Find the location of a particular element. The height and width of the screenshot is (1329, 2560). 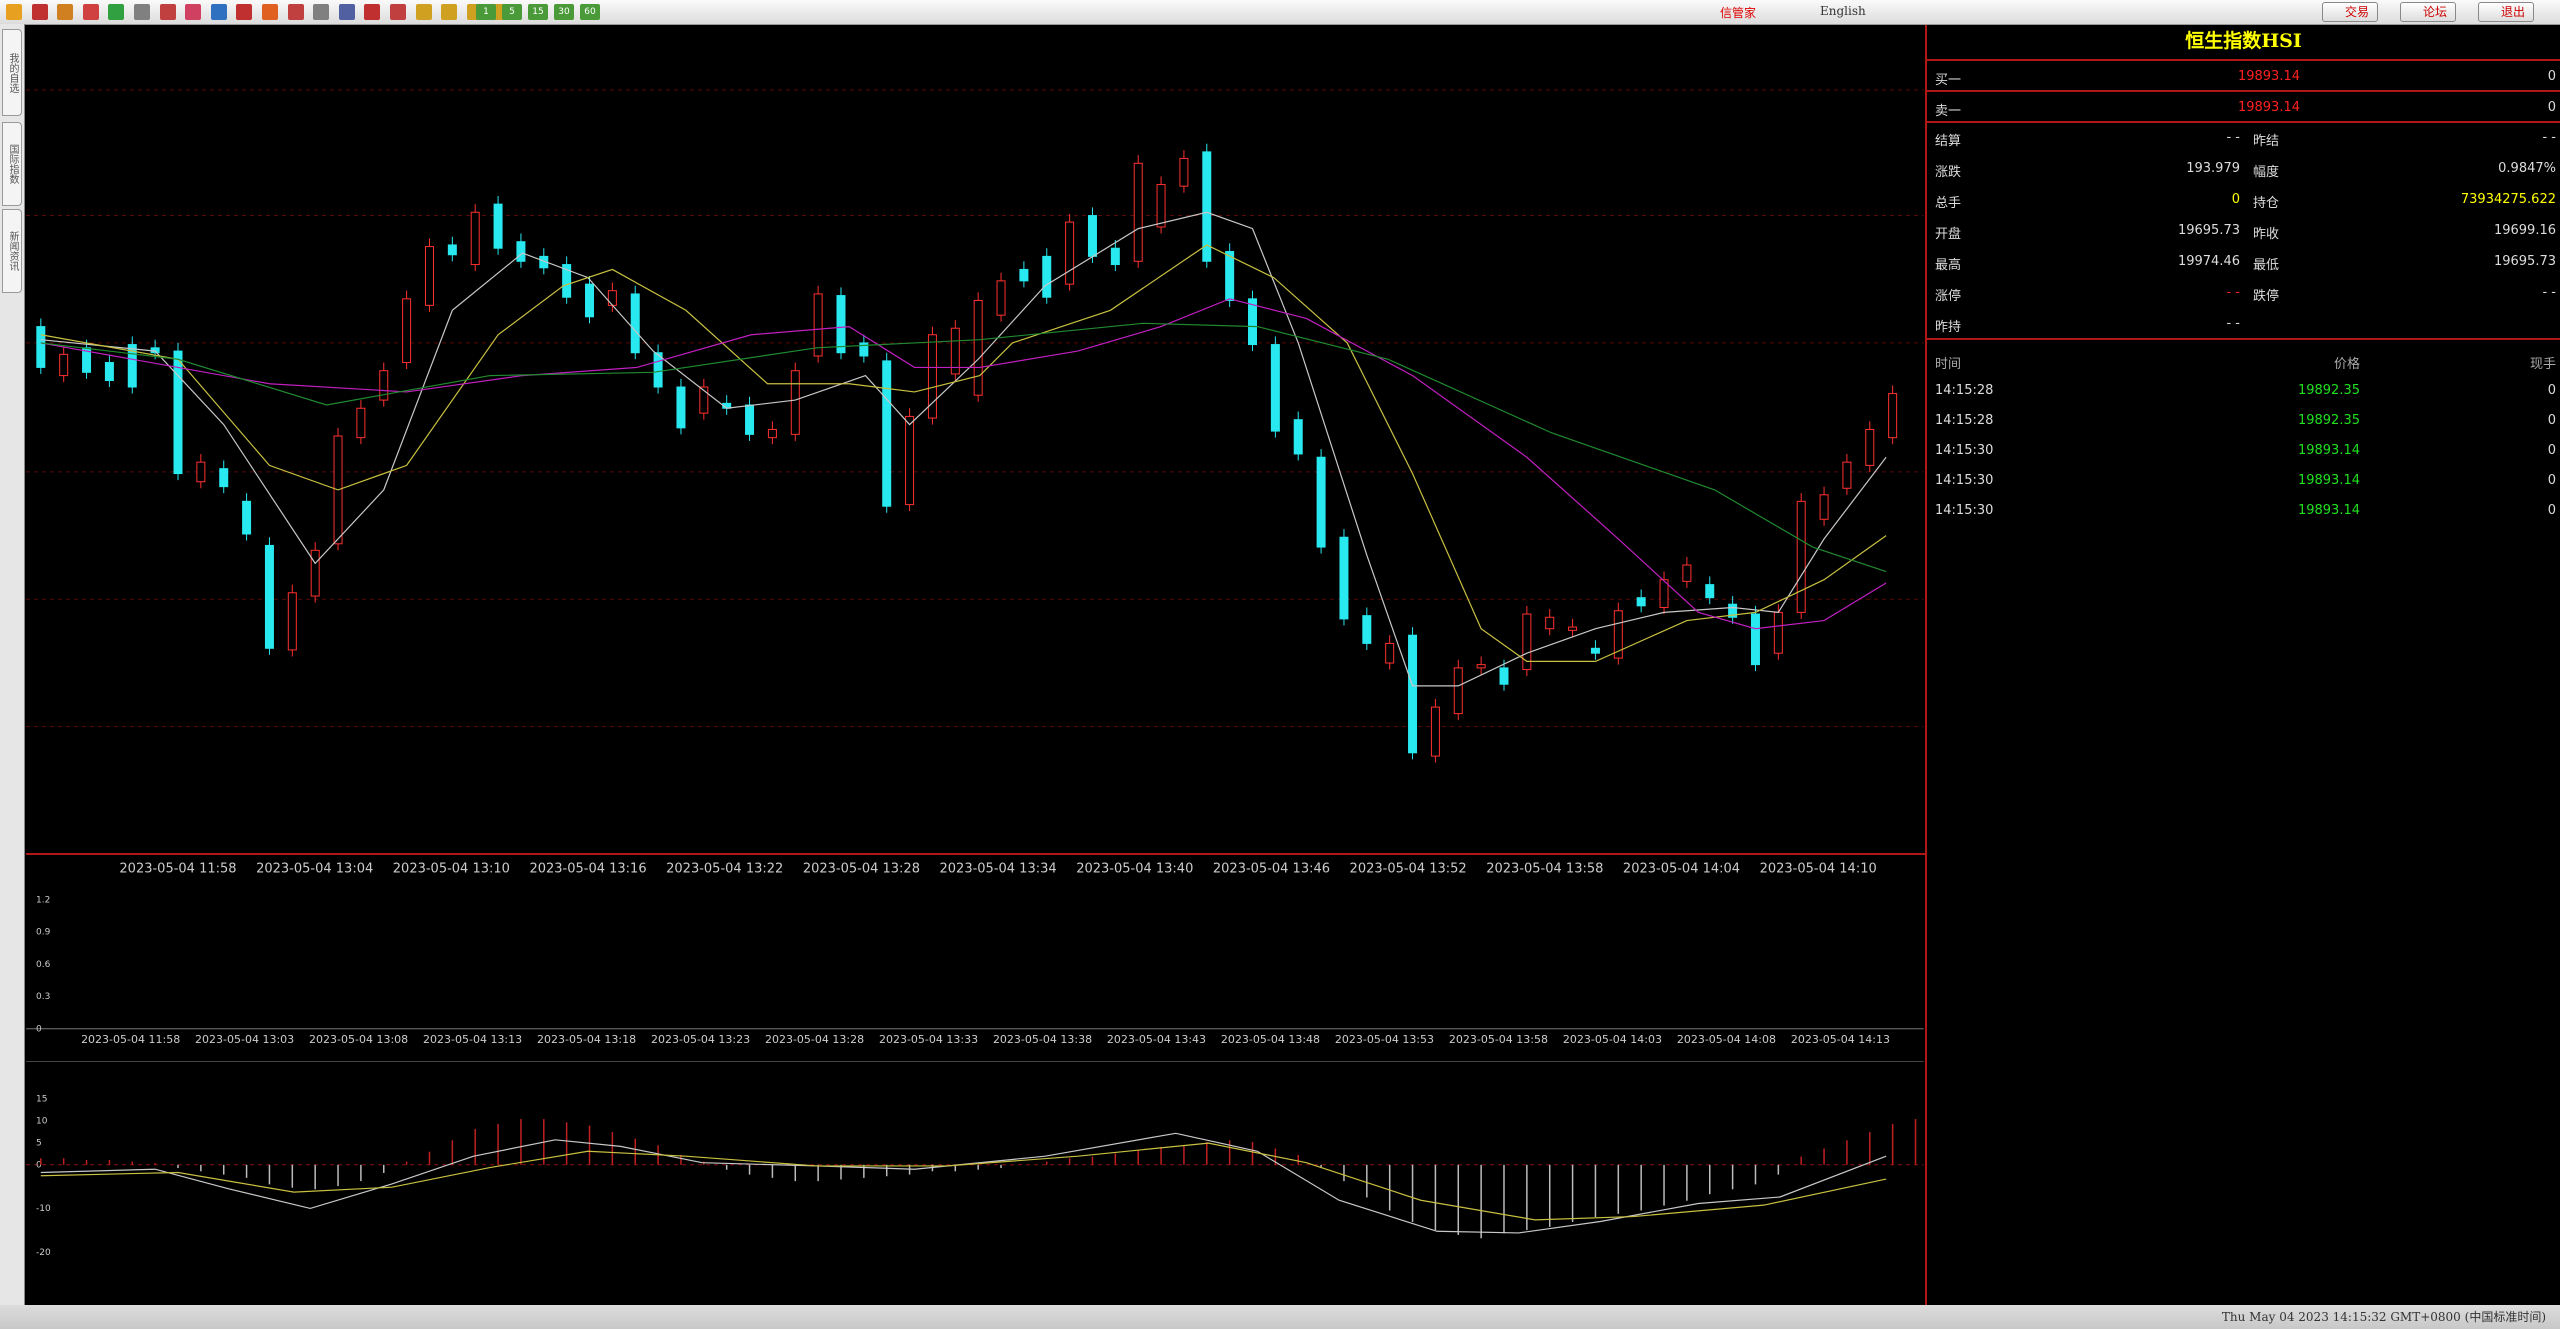

x-tick-label: 2023-05-04 13:38 is located at coordinates (1042, 1039).